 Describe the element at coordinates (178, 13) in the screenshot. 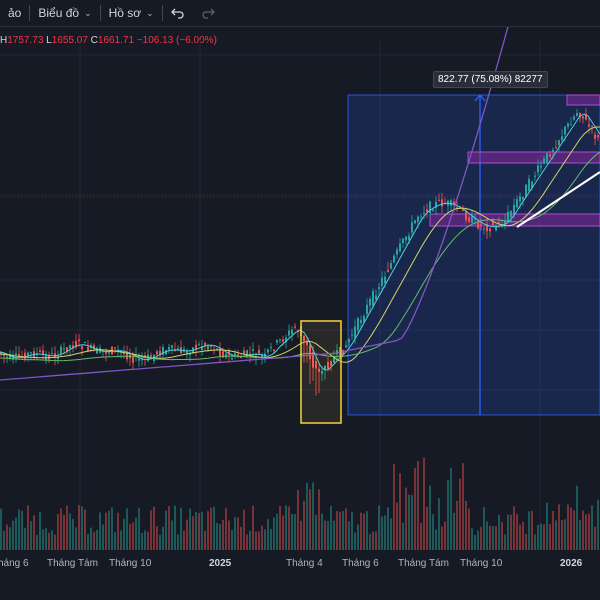

I see `undo-button` at that location.